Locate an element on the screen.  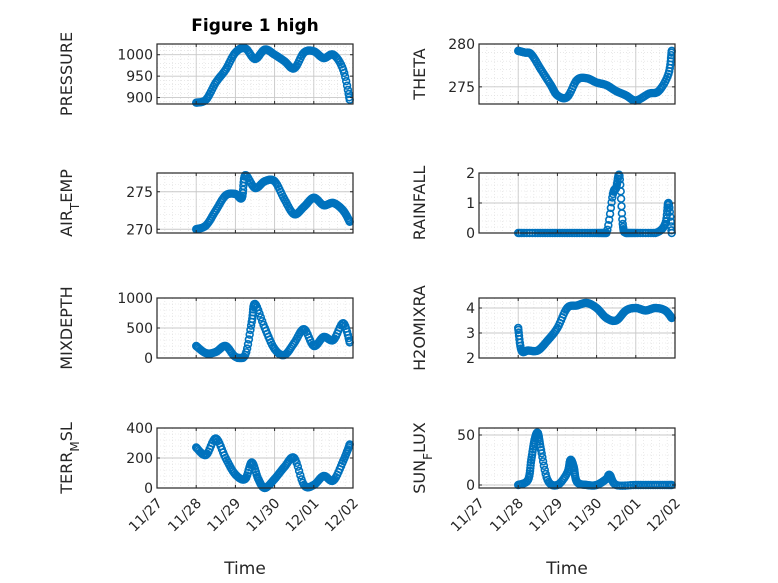
svg-text: SUNFLUX is located at coordinates (422, 458).